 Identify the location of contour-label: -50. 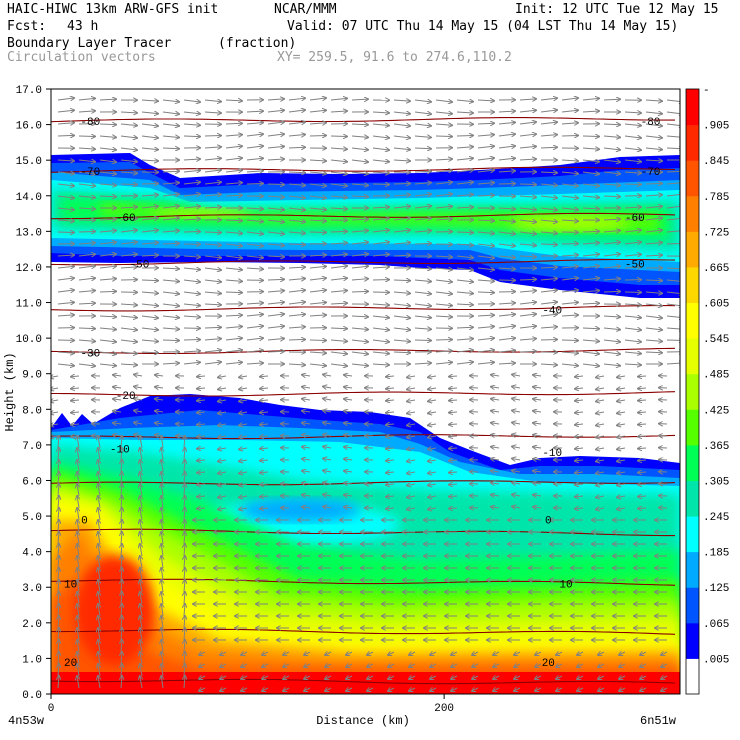
(140, 265).